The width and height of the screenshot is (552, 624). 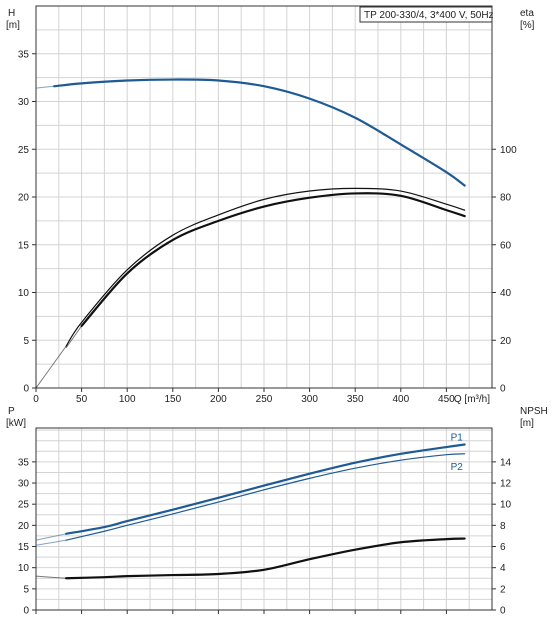 I want to click on bottom-y-left-tick-label: 20, so click(x=24, y=526).